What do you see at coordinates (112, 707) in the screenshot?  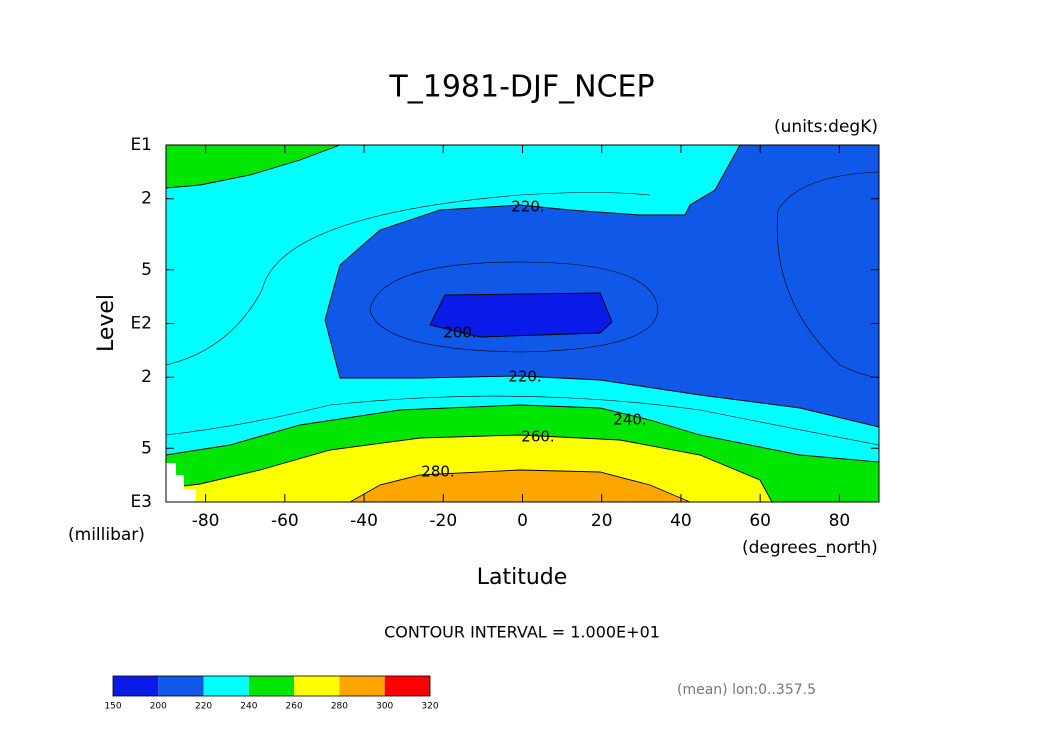 I see `colorbar-label: 150` at bounding box center [112, 707].